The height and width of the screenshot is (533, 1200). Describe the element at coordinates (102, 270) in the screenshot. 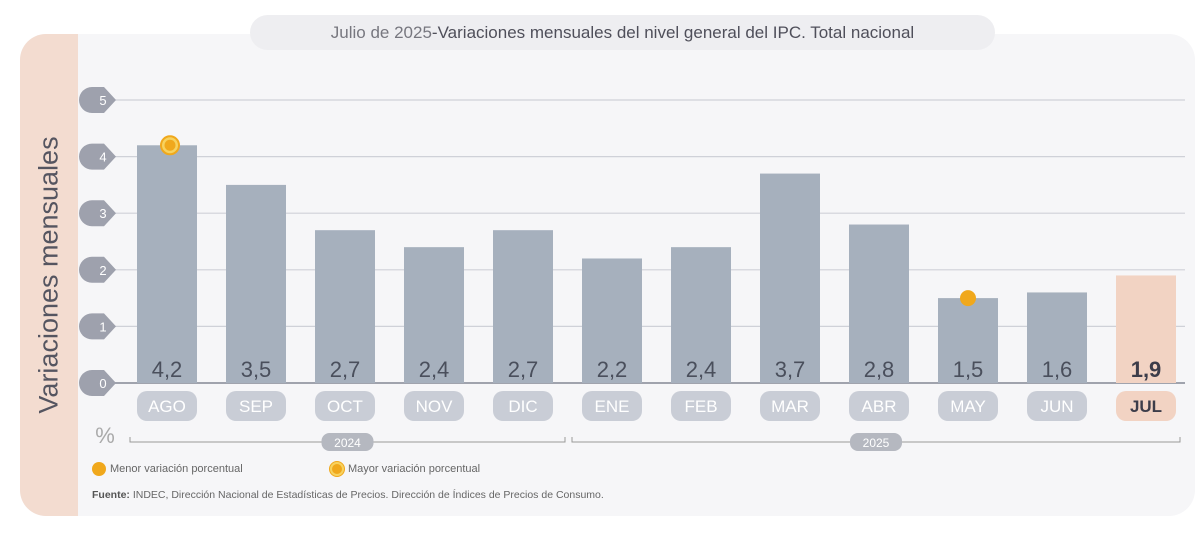

I see `y-tick-label: 2` at that location.